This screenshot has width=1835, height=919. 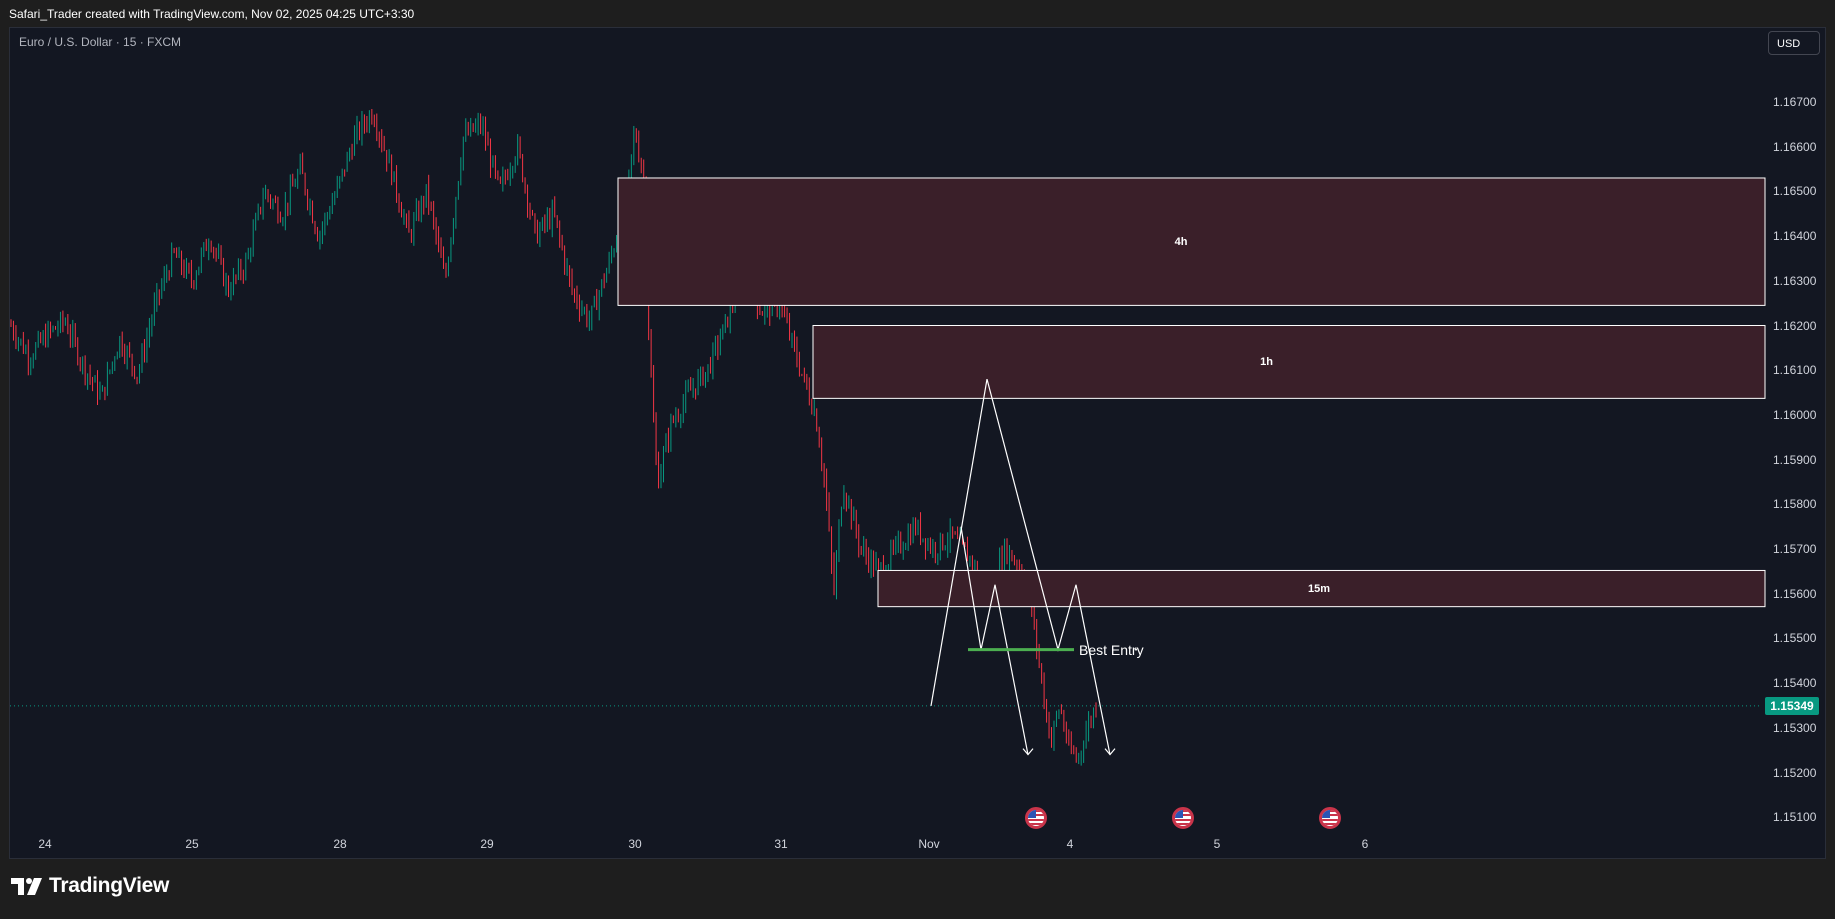 I want to click on price-axis-tick: 1.15800, so click(x=1795, y=504).